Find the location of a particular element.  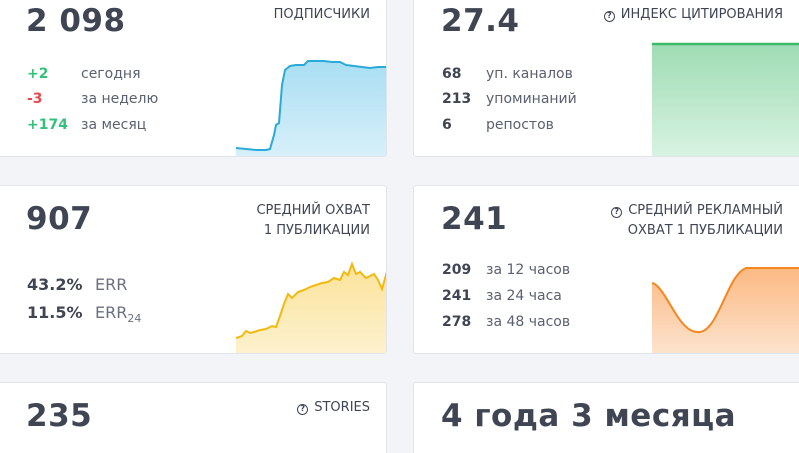

citation-reposts: 6 репостов is located at coordinates (498, 125).